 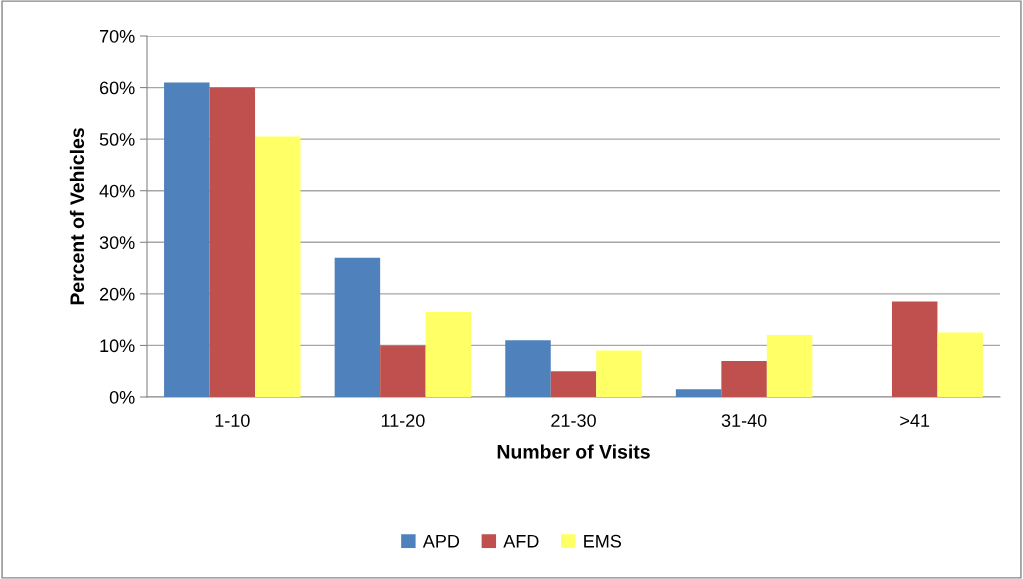 What do you see at coordinates (232, 420) in the screenshot?
I see `x-tick-label: 1-10` at bounding box center [232, 420].